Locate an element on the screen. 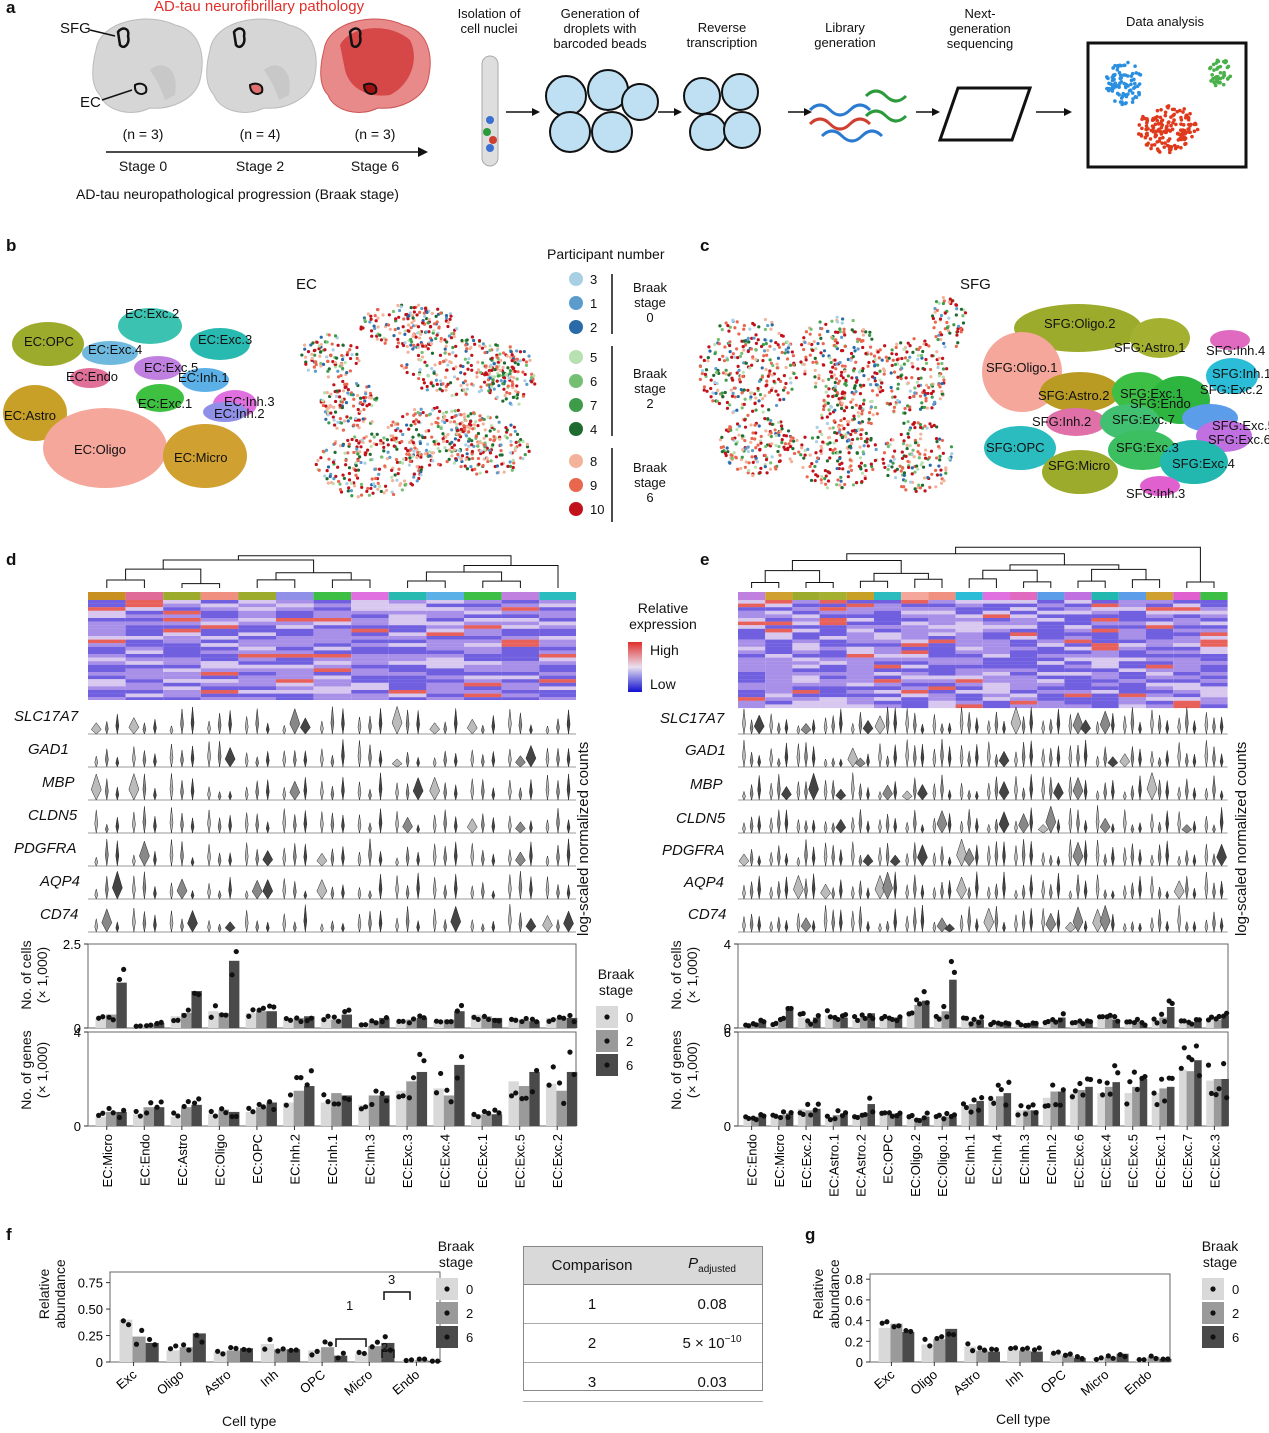 This screenshot has height=1433, width=1269. panel-label-f: f is located at coordinates (9, 1234).